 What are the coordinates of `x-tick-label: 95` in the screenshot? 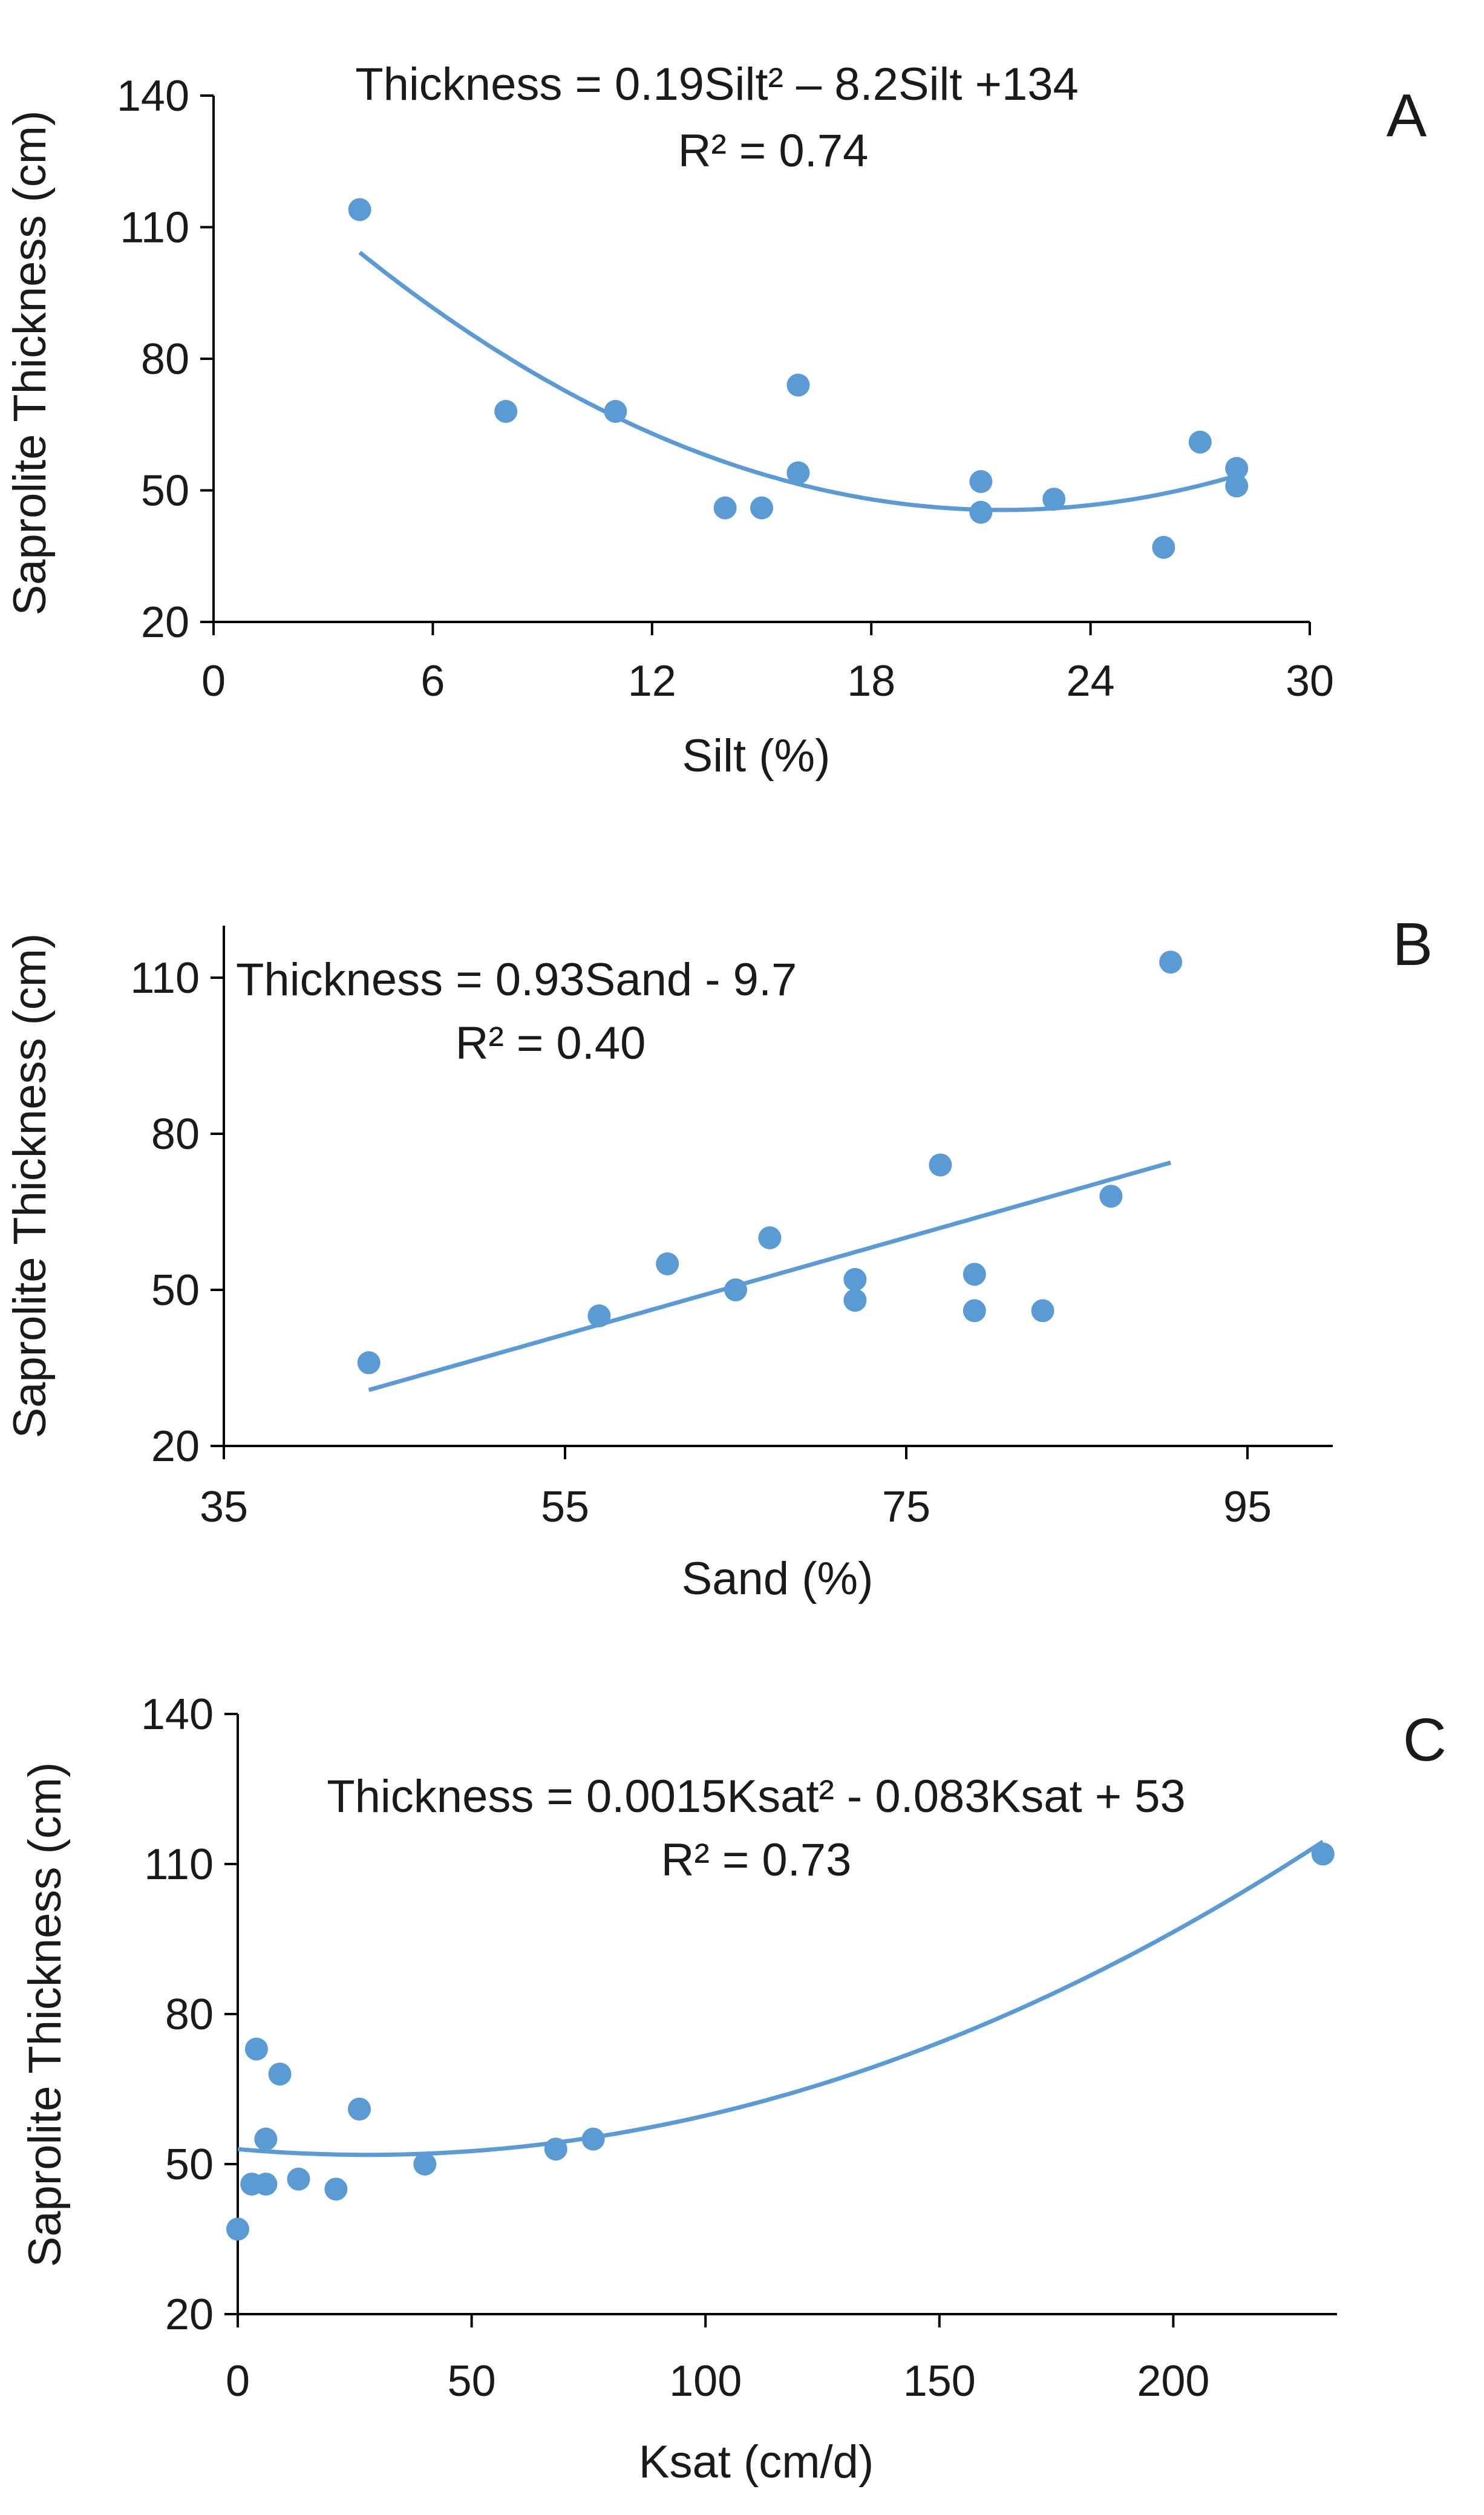 It's located at (1247, 1507).